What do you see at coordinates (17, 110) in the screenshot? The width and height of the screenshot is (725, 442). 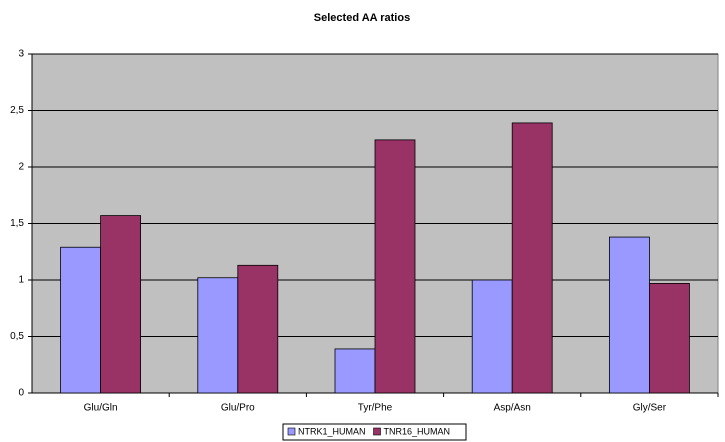 I see `y-tick-label: 2,5` at bounding box center [17, 110].